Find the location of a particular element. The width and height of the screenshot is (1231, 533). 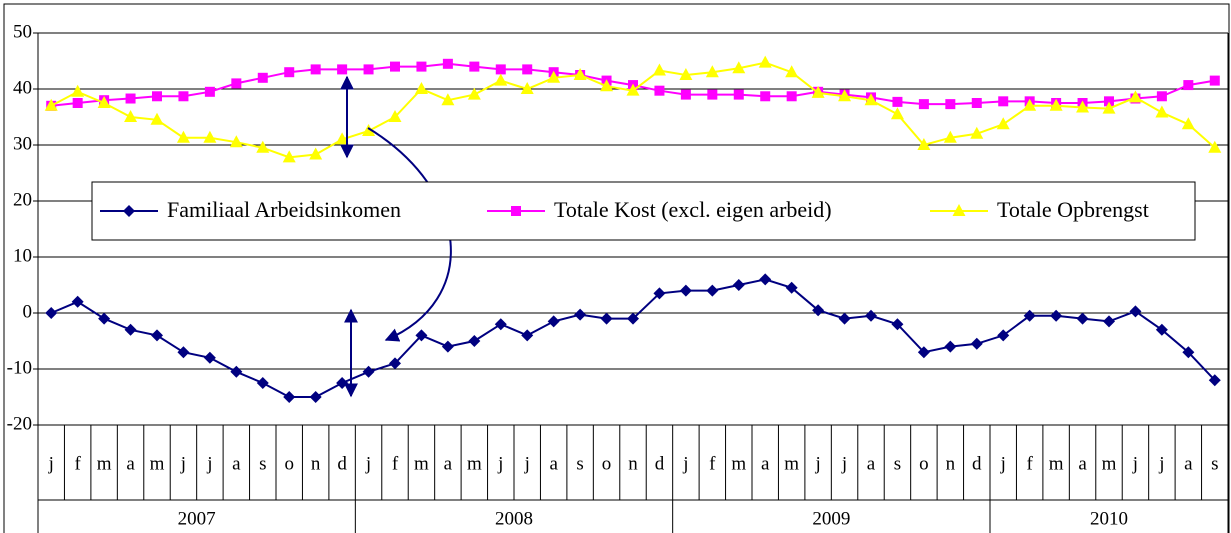

legend-label: Totale Opbrengst is located at coordinates (1073, 209).